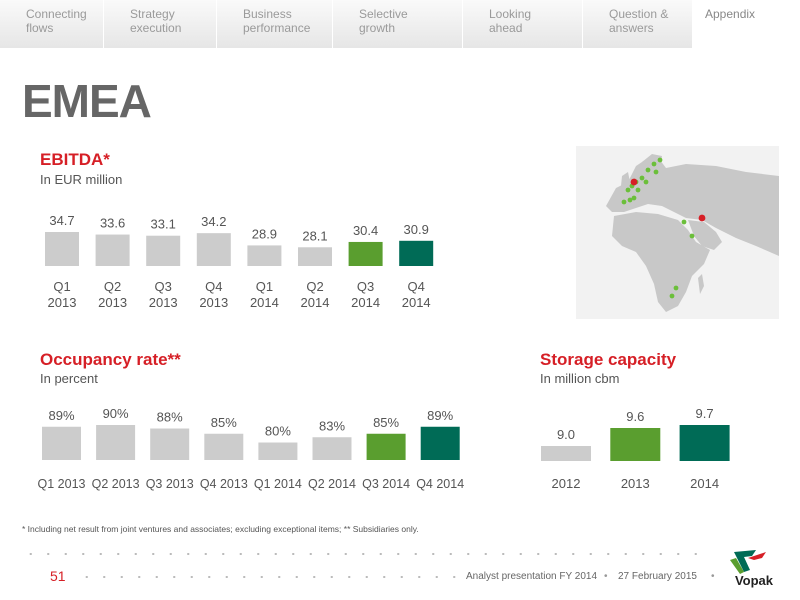 This screenshot has width=800, height=600. I want to click on storage-category-label: 2012, so click(566, 483).